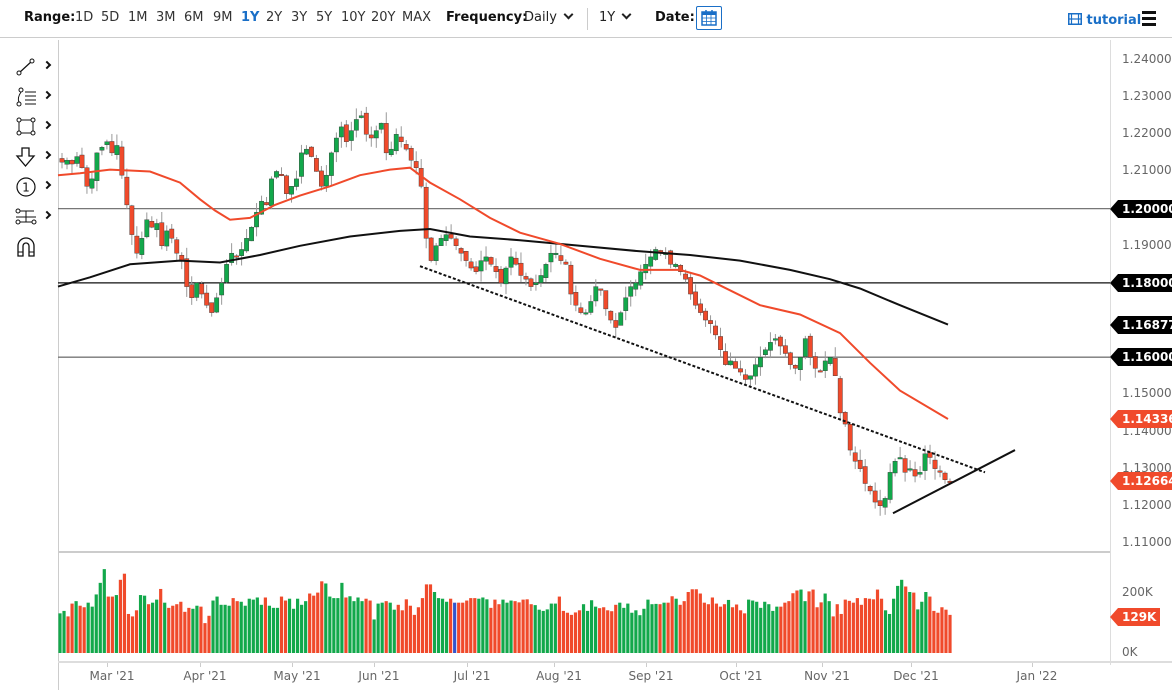 The image size is (1172, 690). I want to click on trend-line-tool, so click(34, 68).